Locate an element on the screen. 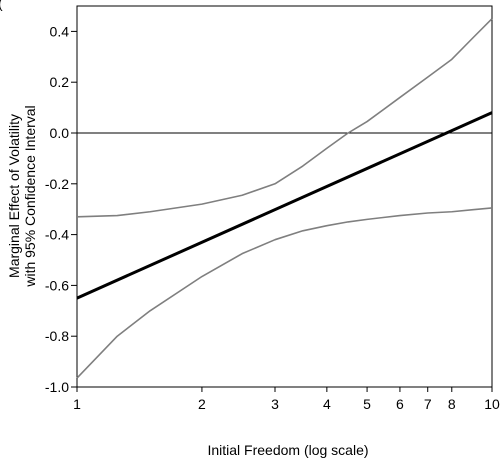 The height and width of the screenshot is (462, 501). y-tick-label: -1.0 is located at coordinates (57, 387).